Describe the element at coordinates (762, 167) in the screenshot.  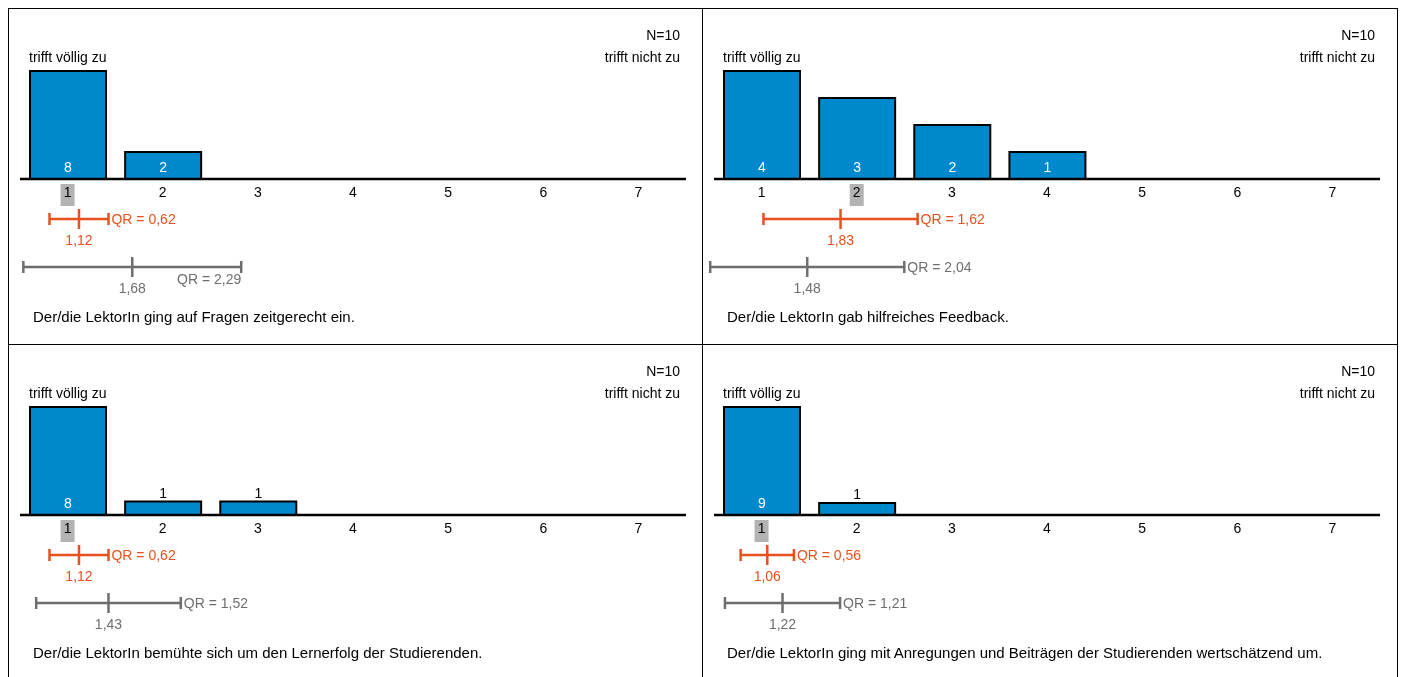
I see `data-label: 4` at that location.